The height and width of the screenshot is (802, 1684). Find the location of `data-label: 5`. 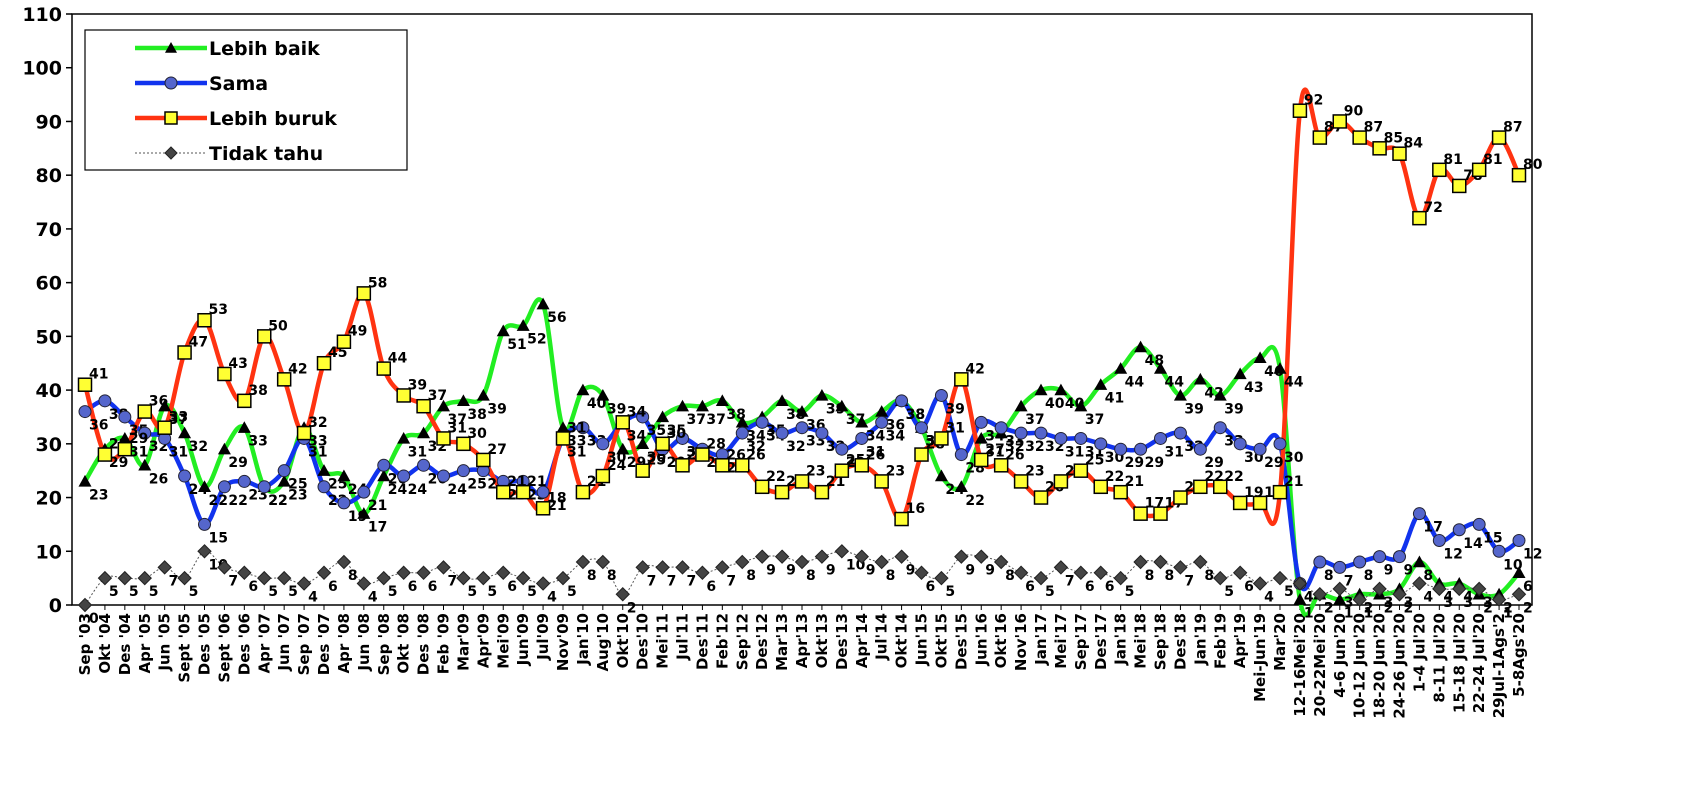

data-label: 5 is located at coordinates (194, 592).